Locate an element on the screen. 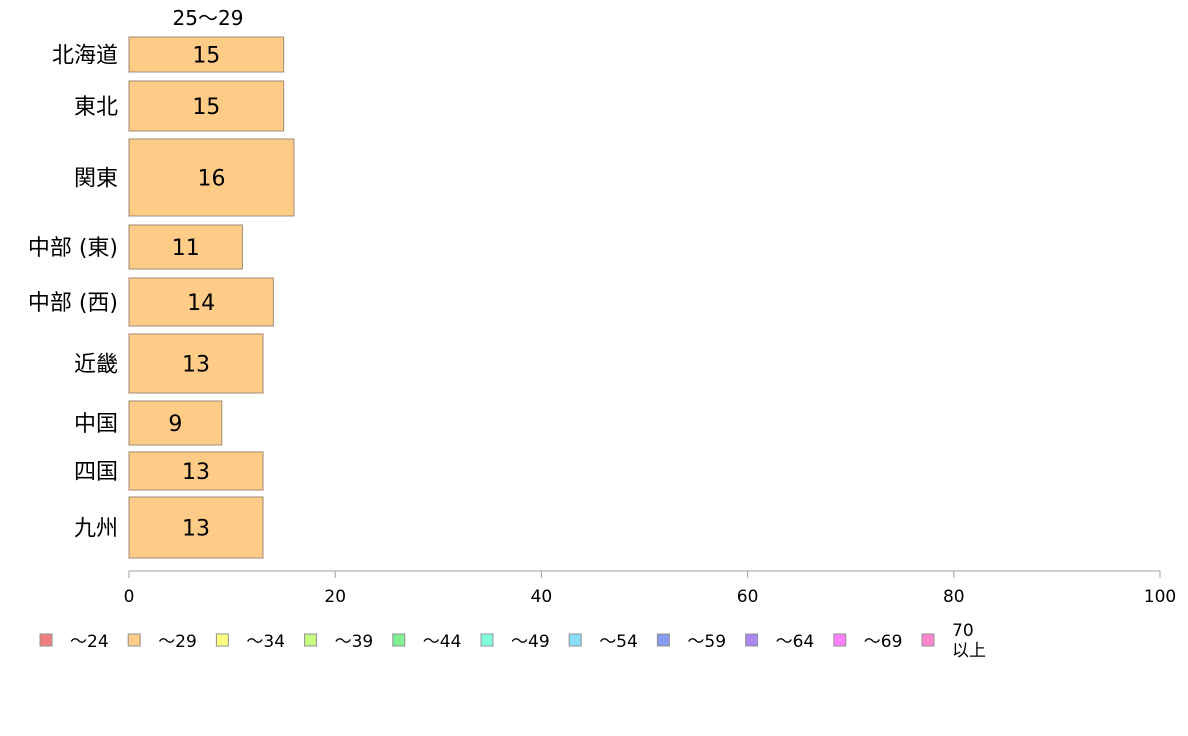  category-label: 中国 is located at coordinates (96, 424).